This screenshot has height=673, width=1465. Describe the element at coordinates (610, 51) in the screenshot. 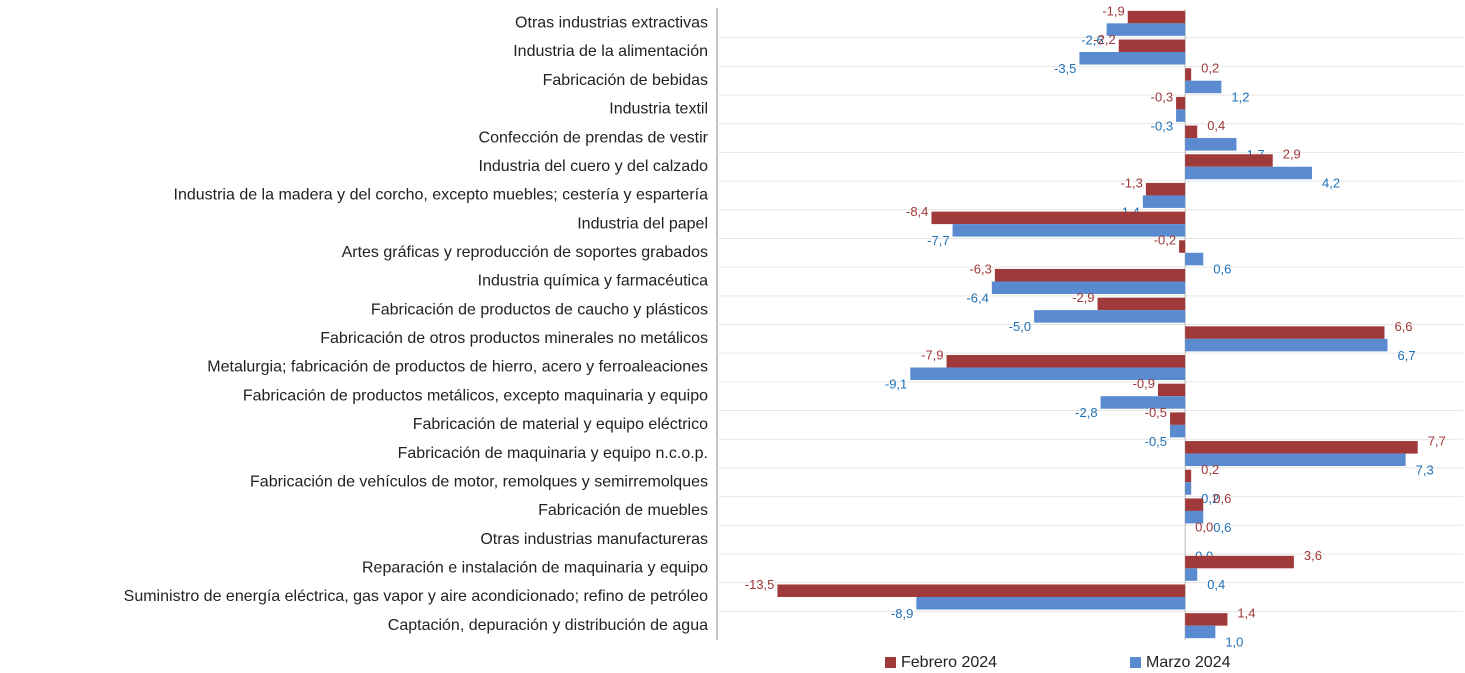

I see `category-label: Industria de la alimentación` at that location.